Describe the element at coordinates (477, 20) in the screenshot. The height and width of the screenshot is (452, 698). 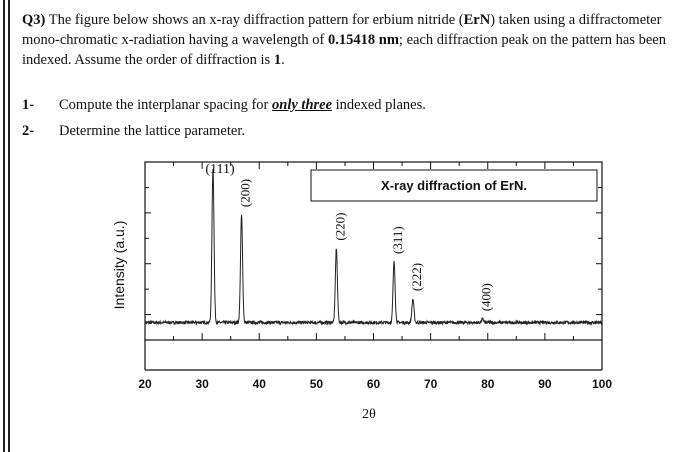
I see `compound-formula: ErN` at that location.